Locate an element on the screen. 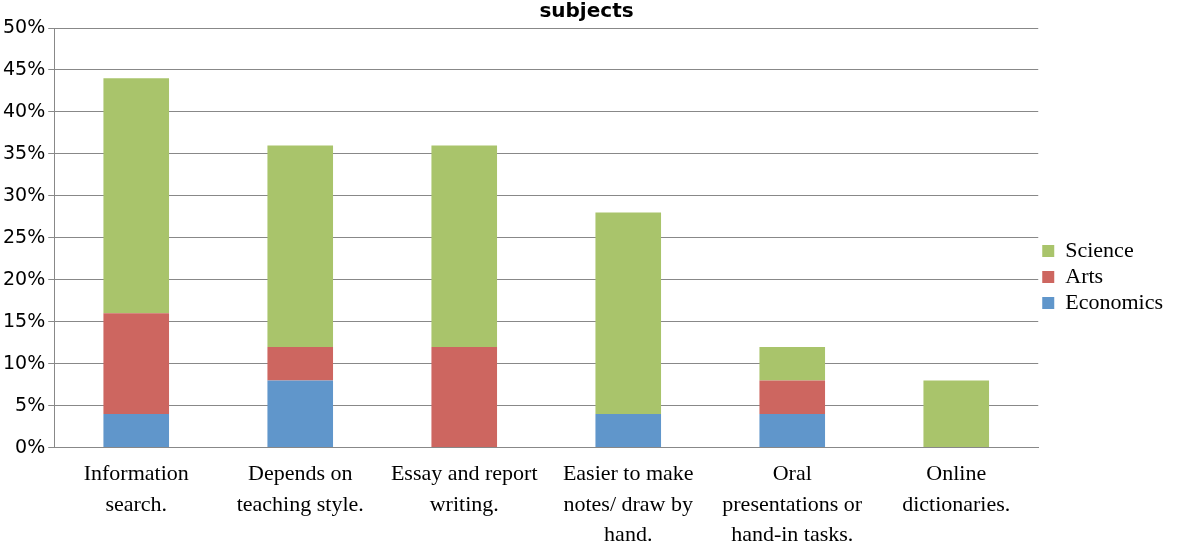 This screenshot has width=1178, height=554. x-tick-label: Information search. is located at coordinates (136, 487).